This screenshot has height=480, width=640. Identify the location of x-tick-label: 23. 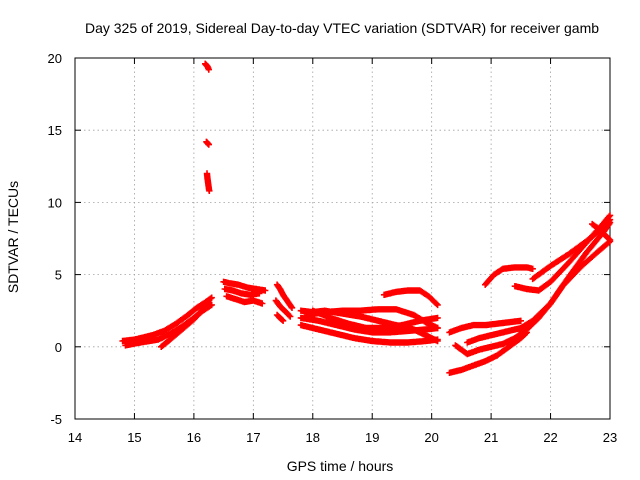
(610, 437).